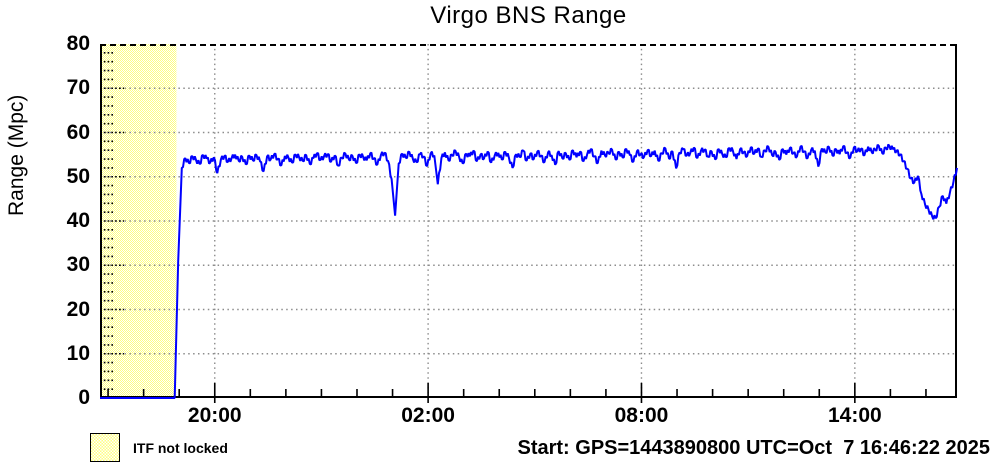  Describe the element at coordinates (16, 155) in the screenshot. I see `y-axis-title: Range (Mpc)` at that location.